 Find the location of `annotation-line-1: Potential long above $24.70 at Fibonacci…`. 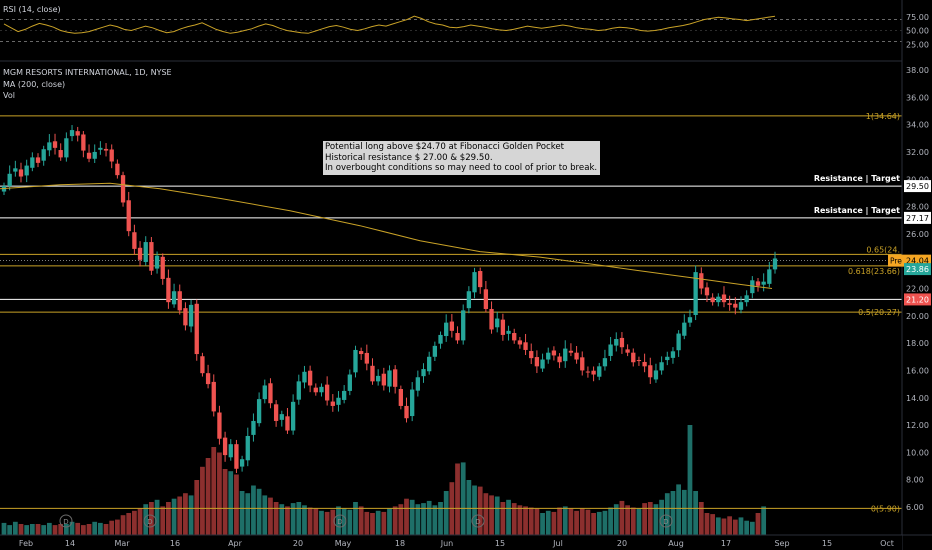

annotation-line-1: Potential long above $24.70 at Fibonacci… is located at coordinates (445, 147).